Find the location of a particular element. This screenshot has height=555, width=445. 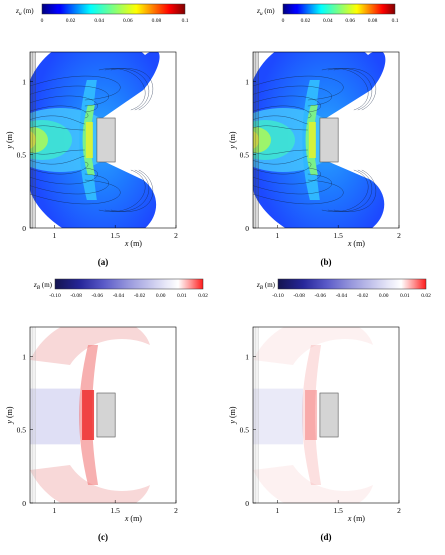

colorbar-label: zu (m) is located at coordinates (24, 11).